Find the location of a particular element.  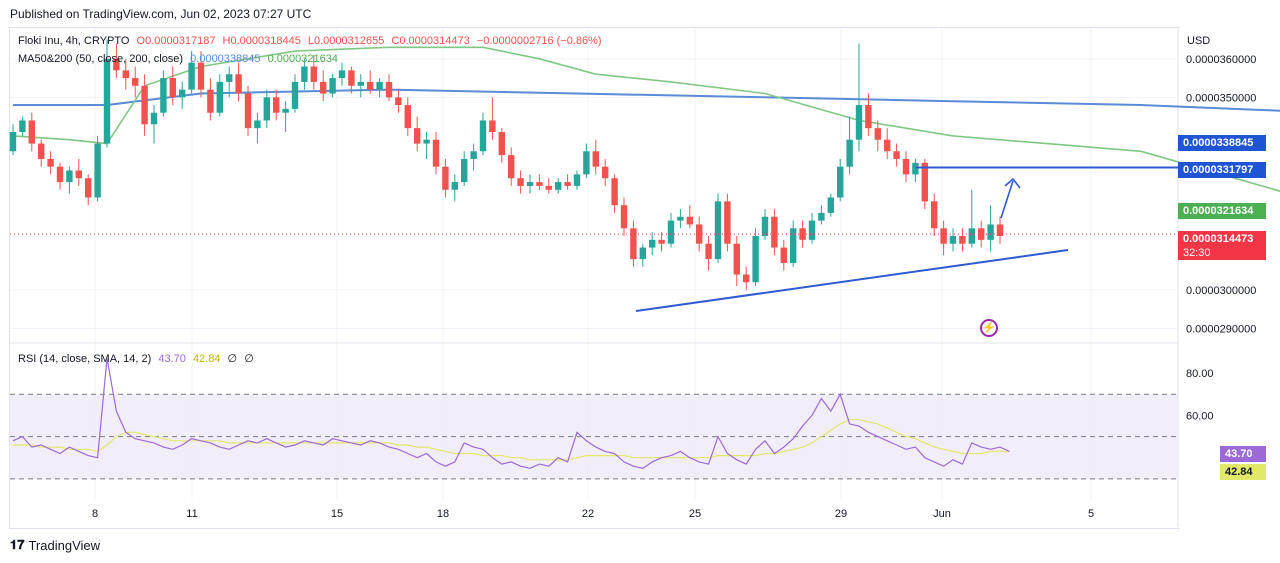

rsi-price-tag: 43.70 is located at coordinates (1243, 454).